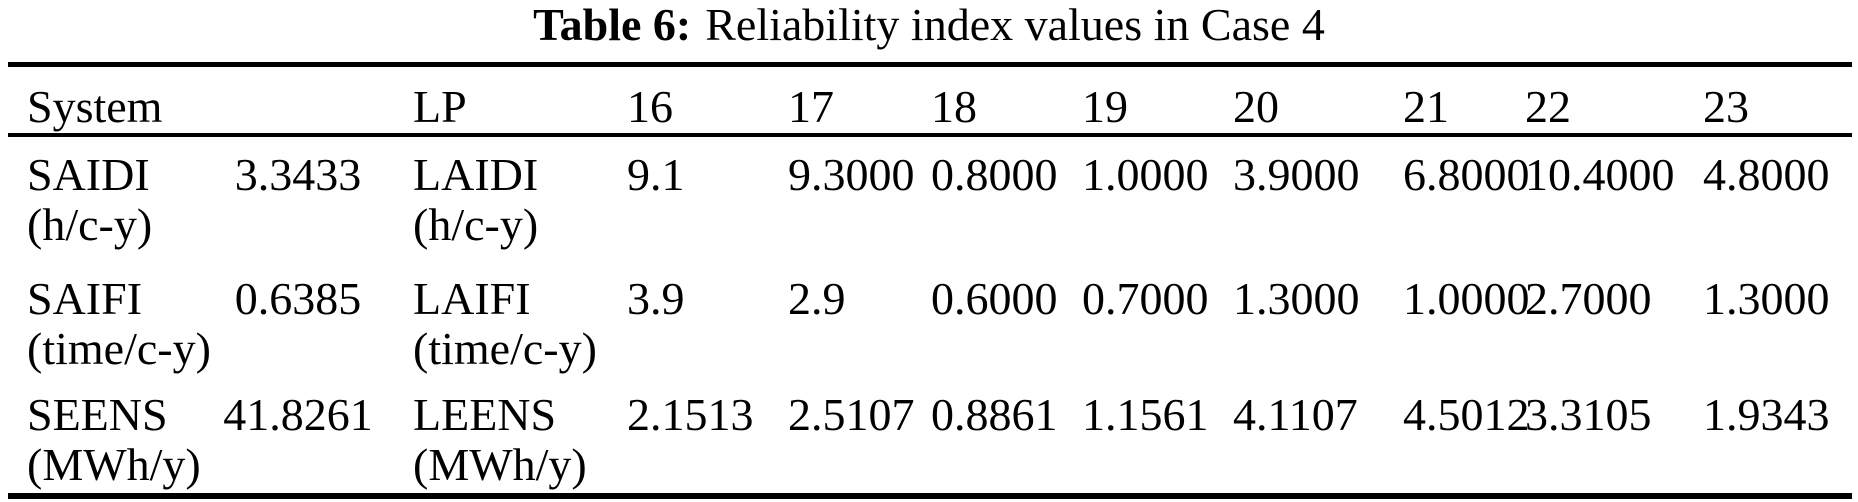 The height and width of the screenshot is (502, 1858). What do you see at coordinates (485, 414) in the screenshot?
I see `lp-index-name: LEENS` at bounding box center [485, 414].